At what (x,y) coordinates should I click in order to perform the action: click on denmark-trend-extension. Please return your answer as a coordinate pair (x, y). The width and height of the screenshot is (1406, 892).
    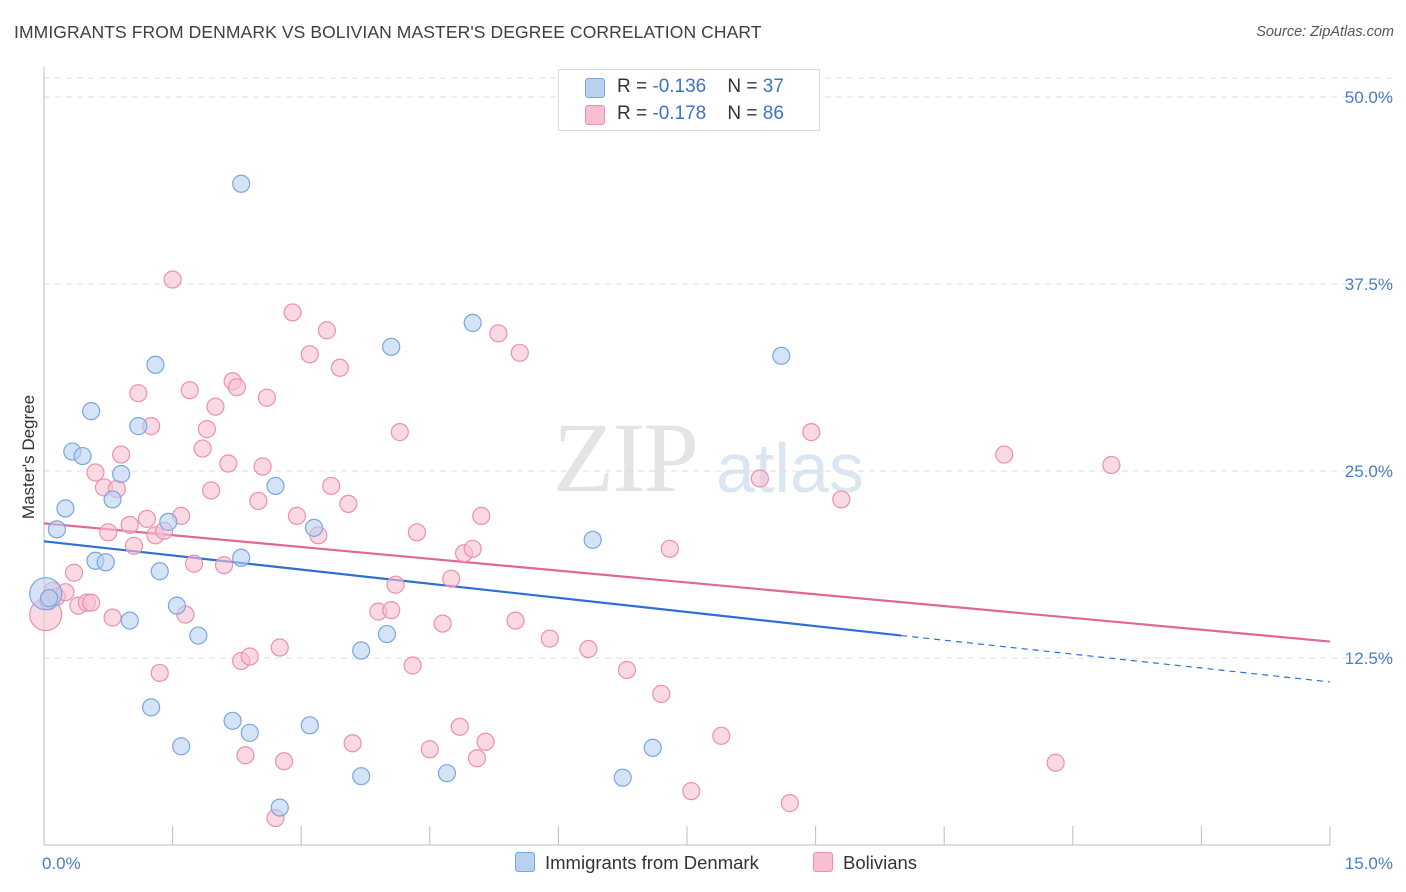
    Looking at the image, I should click on (1116, 658).